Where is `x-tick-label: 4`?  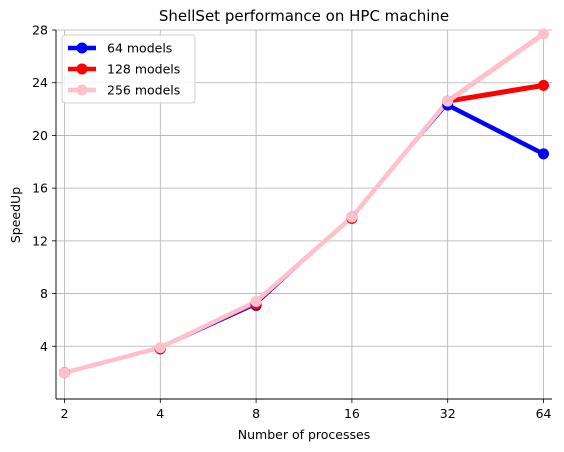 x-tick-label: 4 is located at coordinates (160, 413).